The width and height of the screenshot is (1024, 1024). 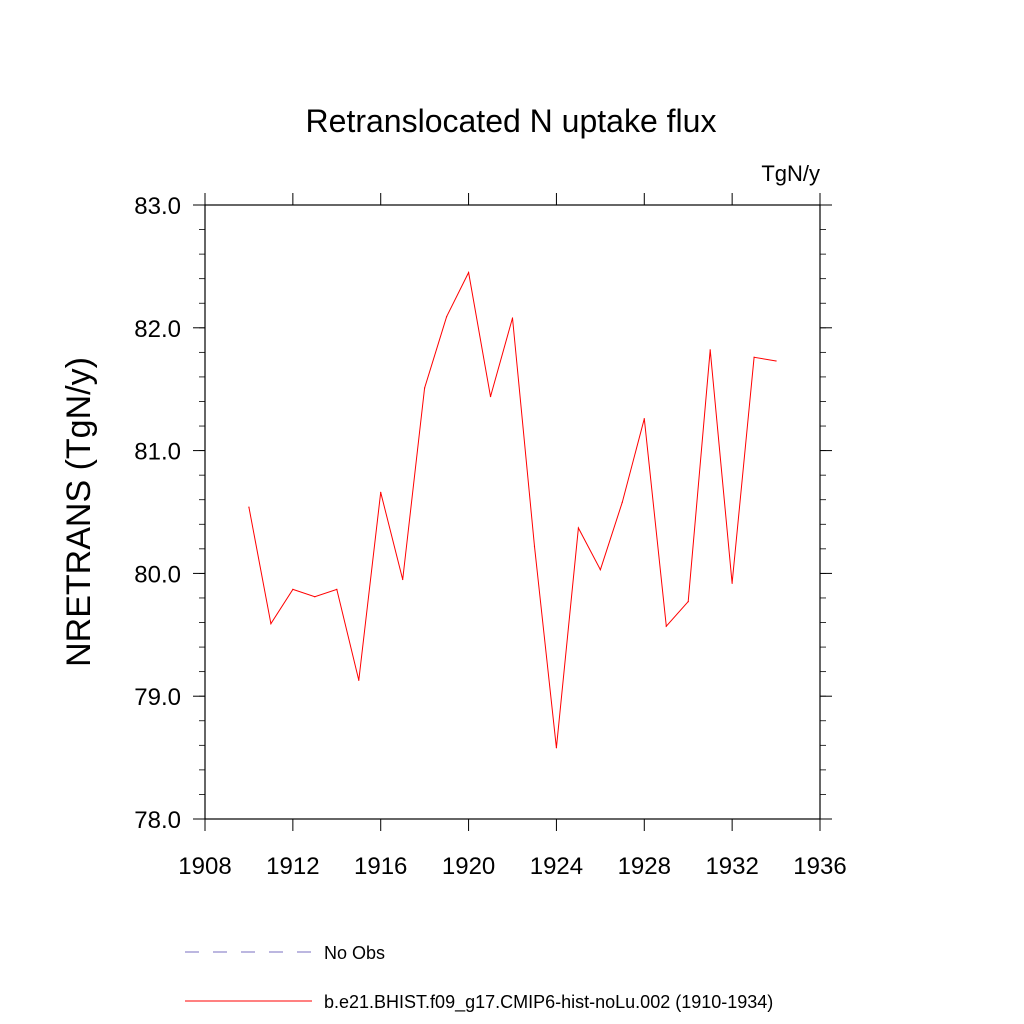 I want to click on y-tick-label: 80.0, so click(x=157, y=574).